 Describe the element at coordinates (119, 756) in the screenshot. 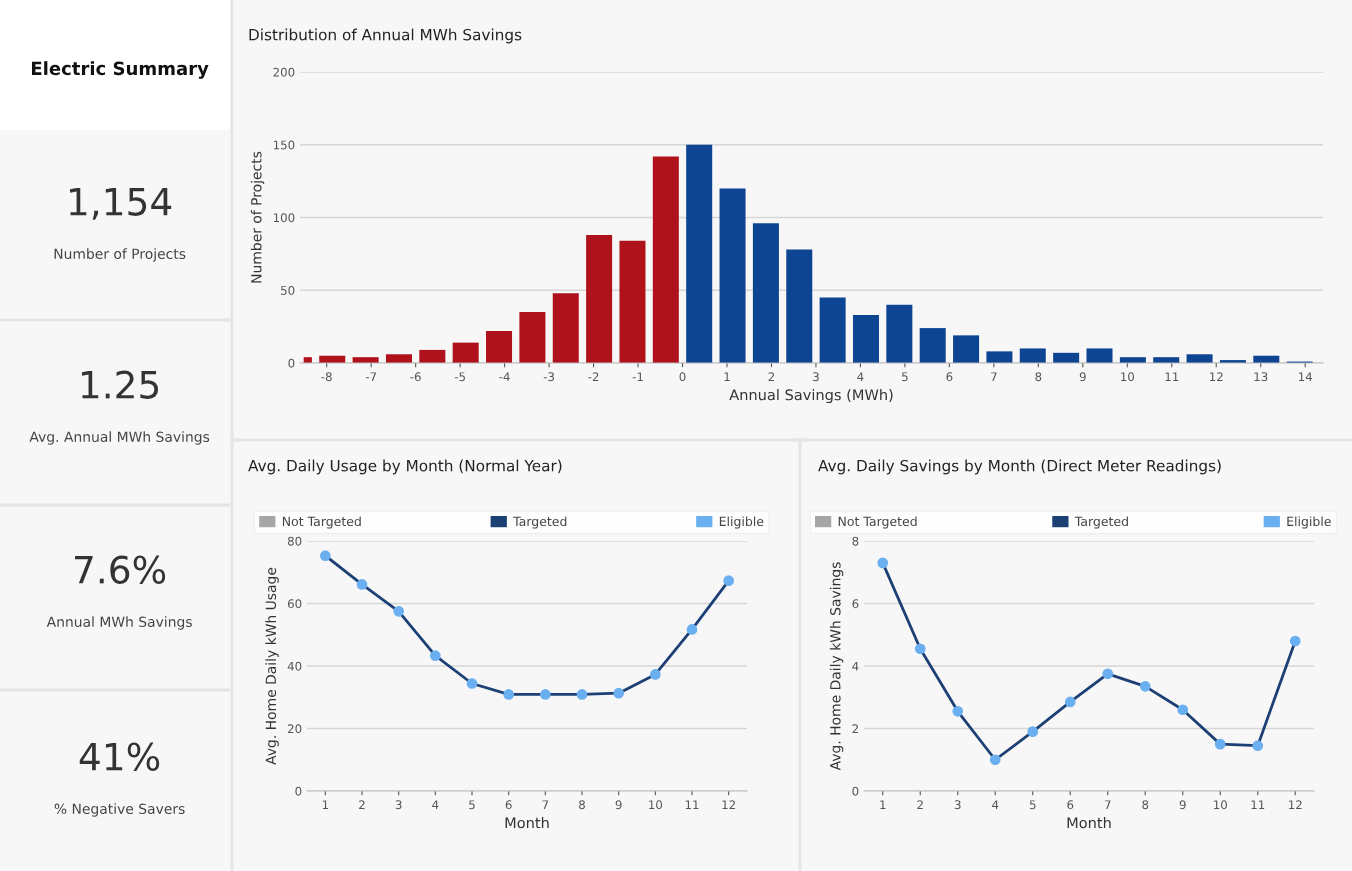

I see `text: 41%` at that location.